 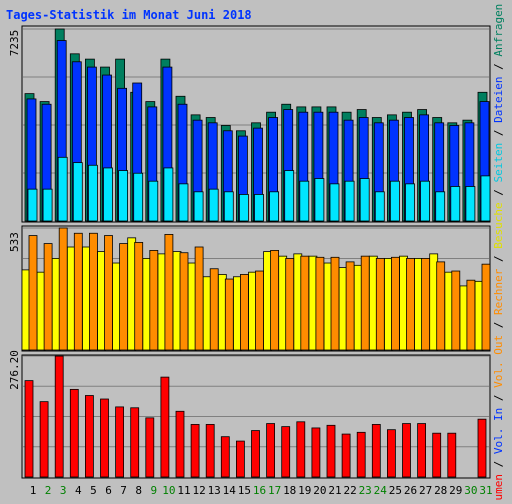 I want to click on x-tick-label: 17, so click(x=274, y=490).